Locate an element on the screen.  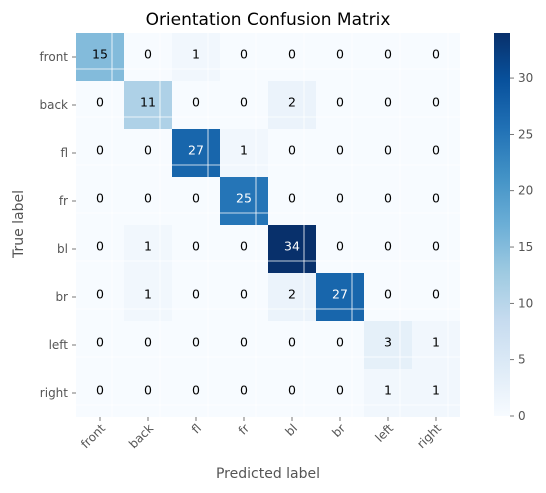
chart-title: Orientation Confusion Matrix is located at coordinates (268, 20).